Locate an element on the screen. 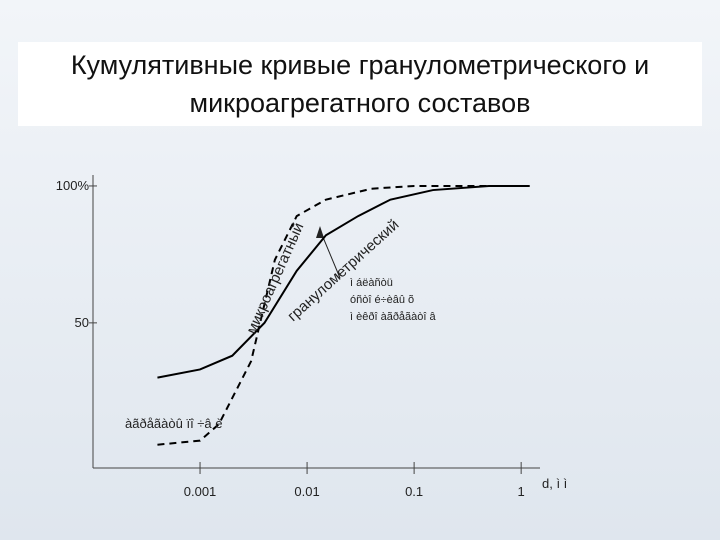  x-tick-label: 0.1 is located at coordinates (414, 491).